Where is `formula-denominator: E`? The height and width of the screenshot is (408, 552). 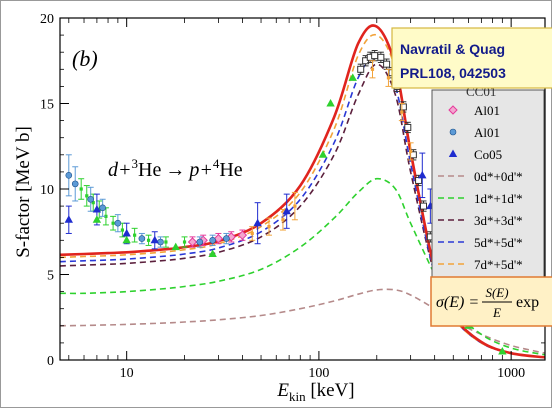 formula-denominator: E is located at coordinates (496, 312).